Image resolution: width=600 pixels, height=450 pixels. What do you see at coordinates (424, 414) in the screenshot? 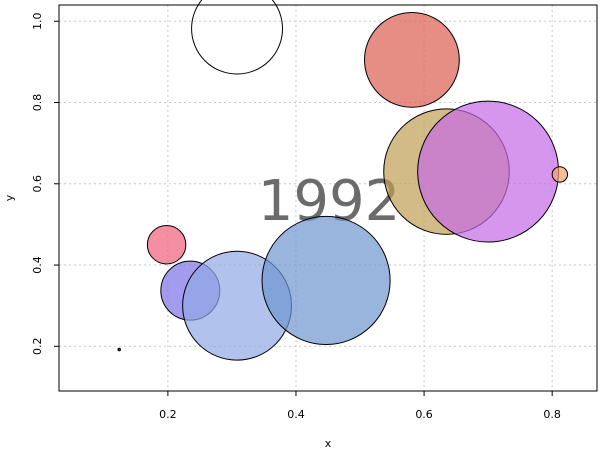
I see `x-tick-label: 0.6` at bounding box center [424, 414].